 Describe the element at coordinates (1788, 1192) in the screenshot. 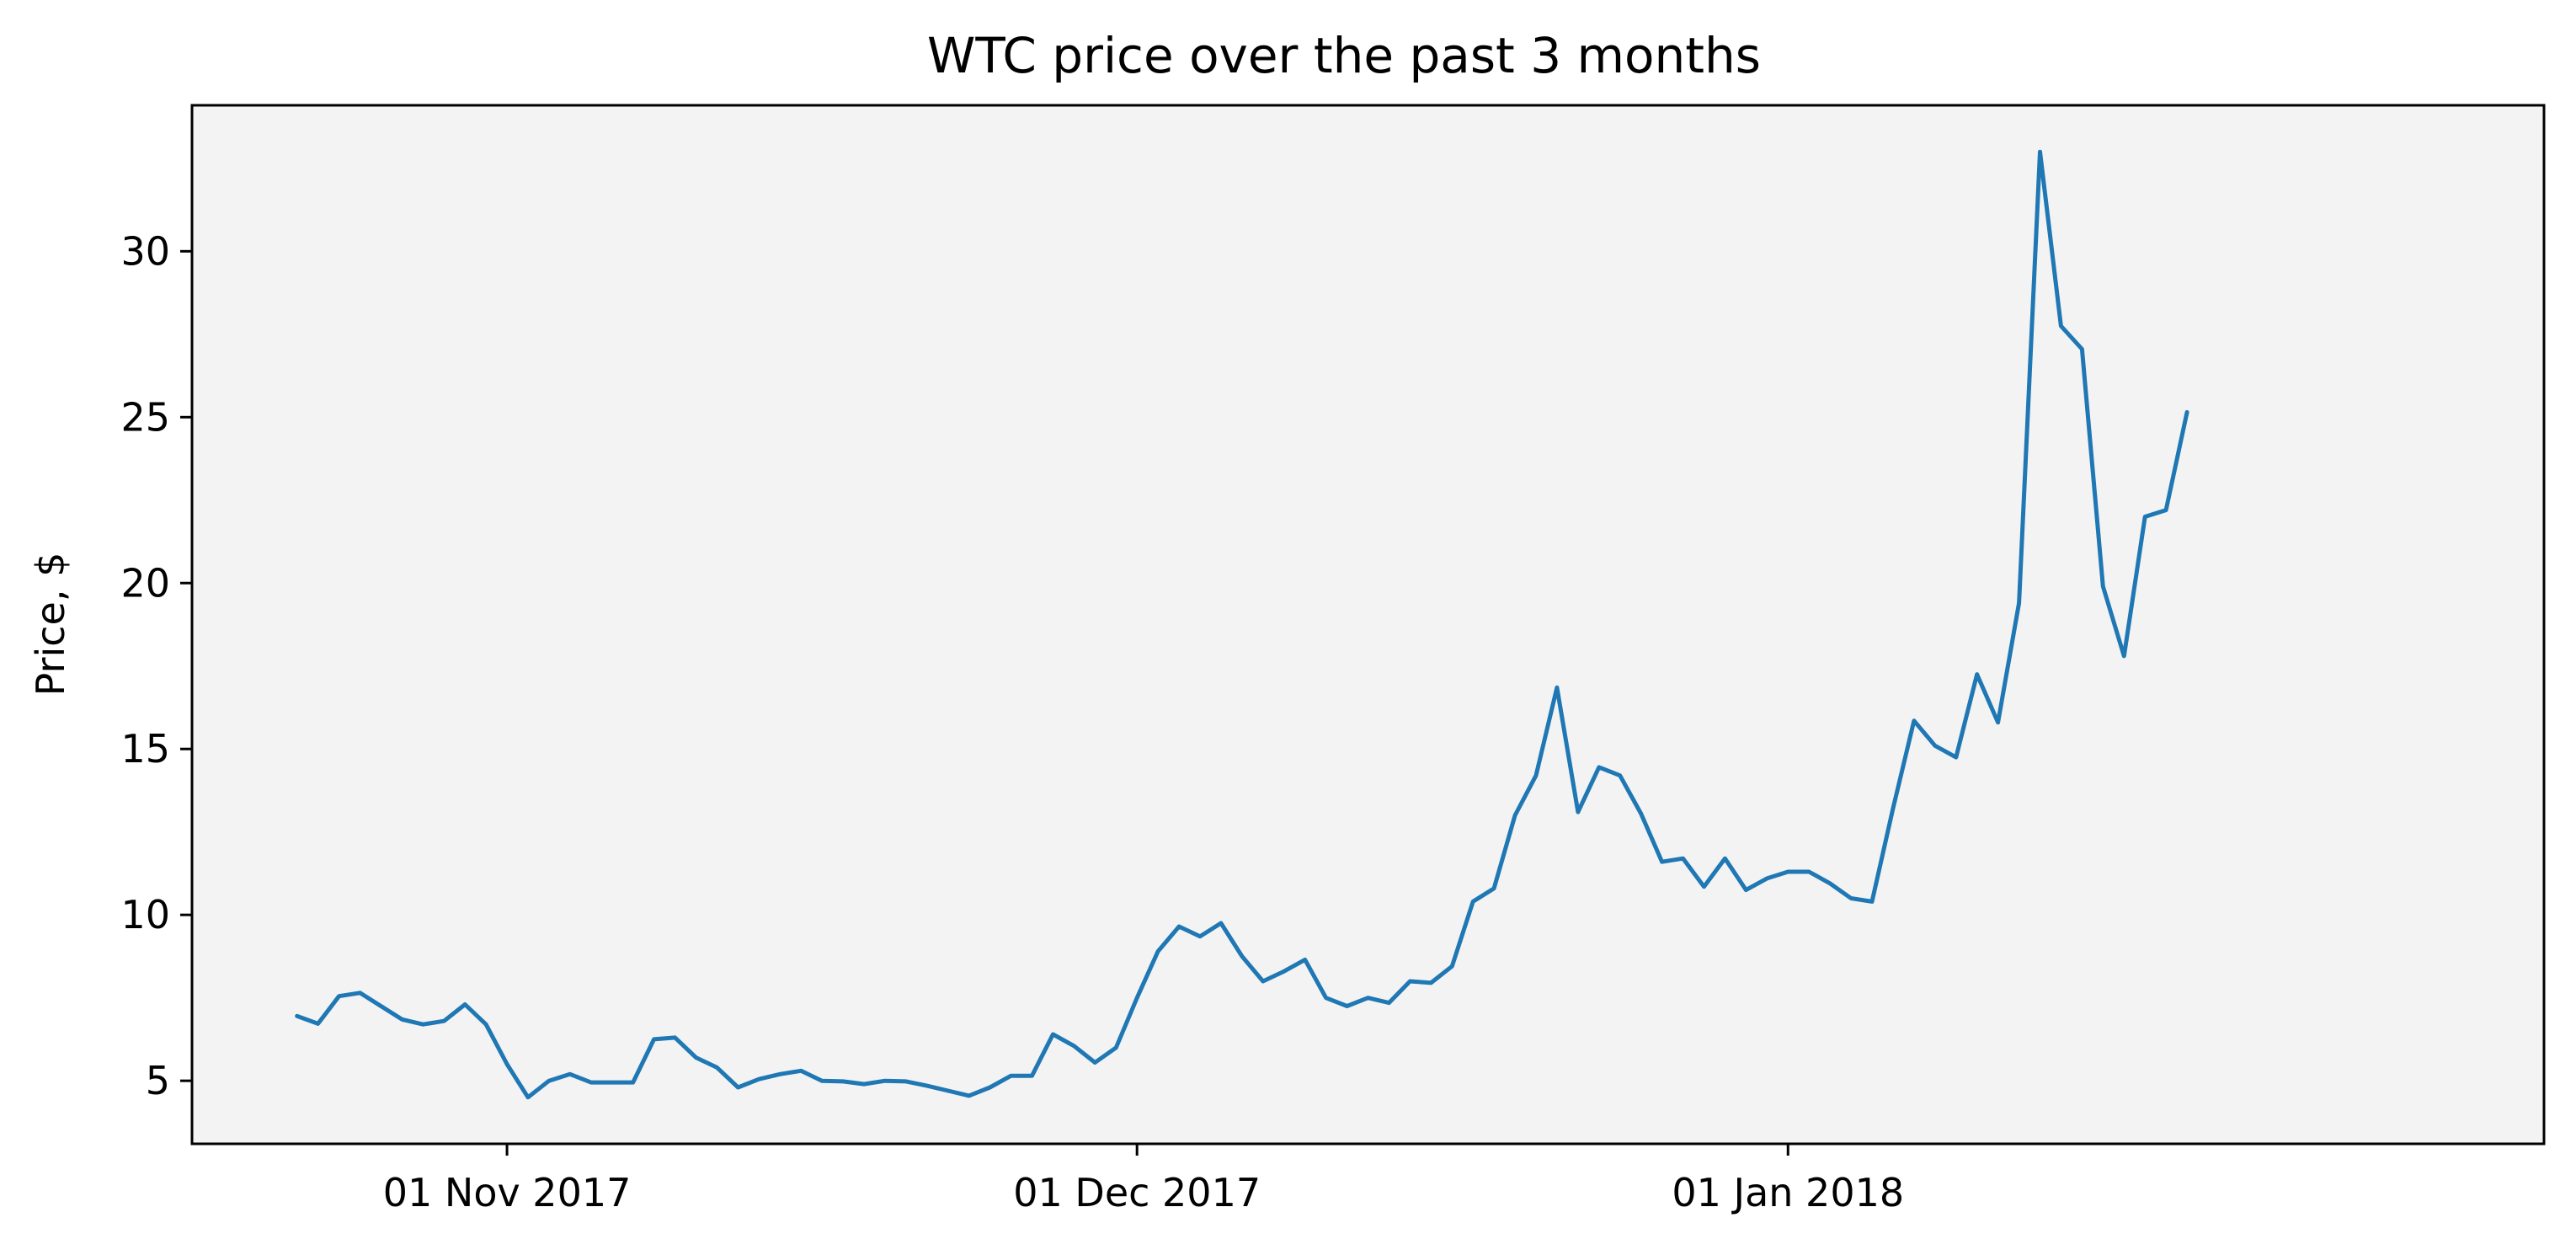

I see `x-tick-label: 01 Jan 2018` at that location.